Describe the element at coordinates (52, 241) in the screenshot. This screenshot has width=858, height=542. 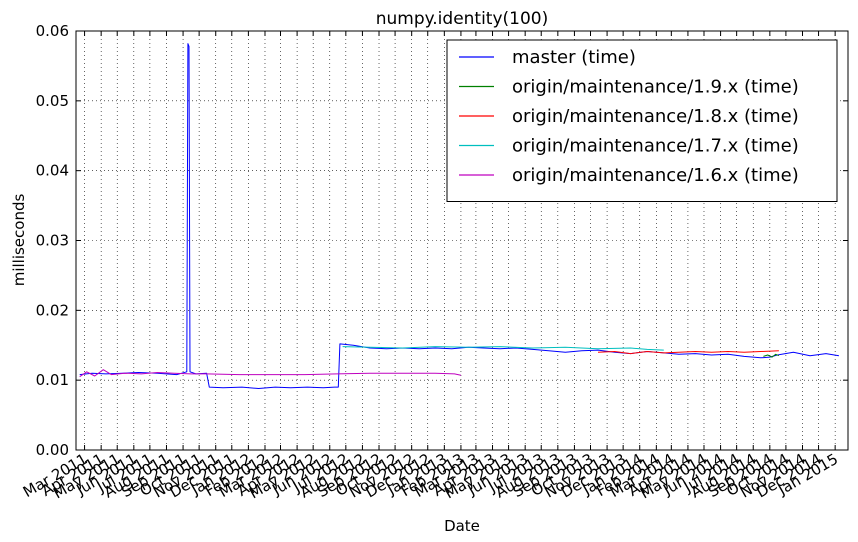
I see `y-tick-label: 0.03` at that location.